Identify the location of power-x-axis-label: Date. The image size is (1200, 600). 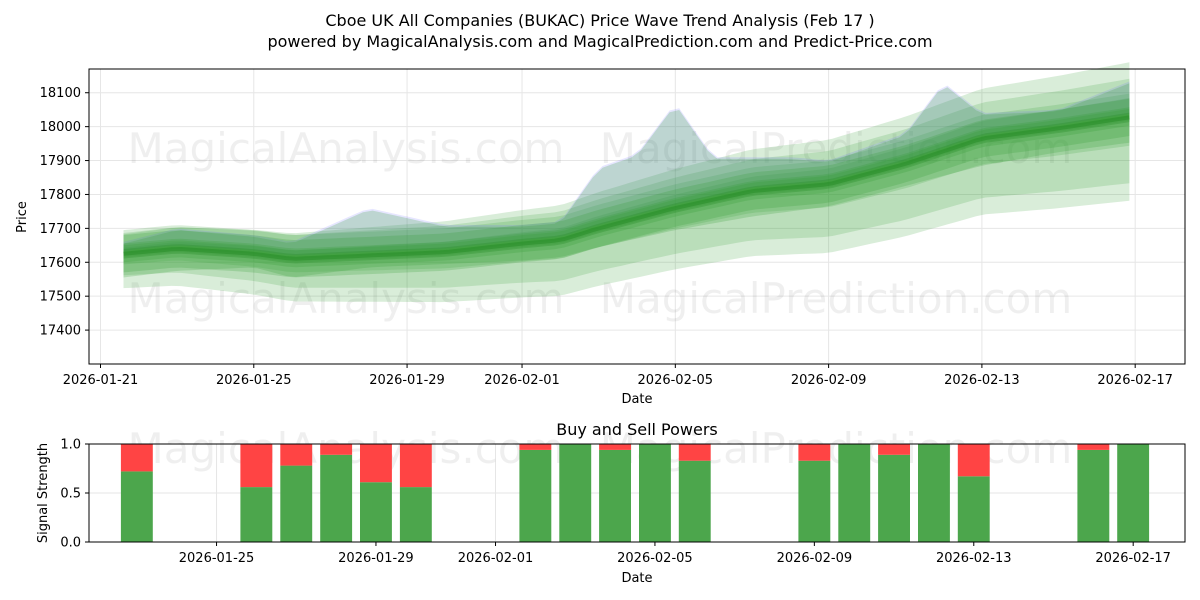
(636, 578).